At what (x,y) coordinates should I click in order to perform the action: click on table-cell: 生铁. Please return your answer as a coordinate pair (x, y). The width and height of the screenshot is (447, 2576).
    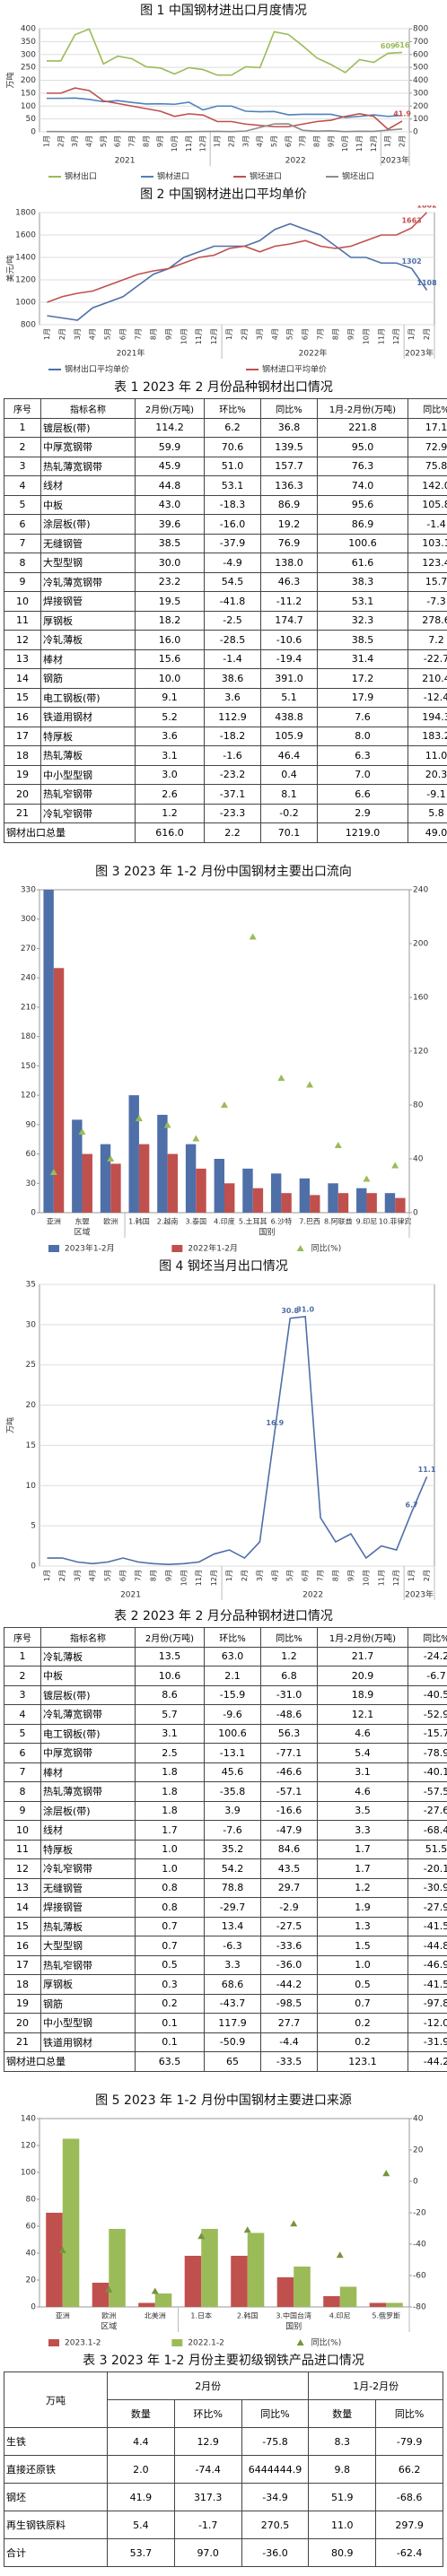
    Looking at the image, I should click on (56, 2441).